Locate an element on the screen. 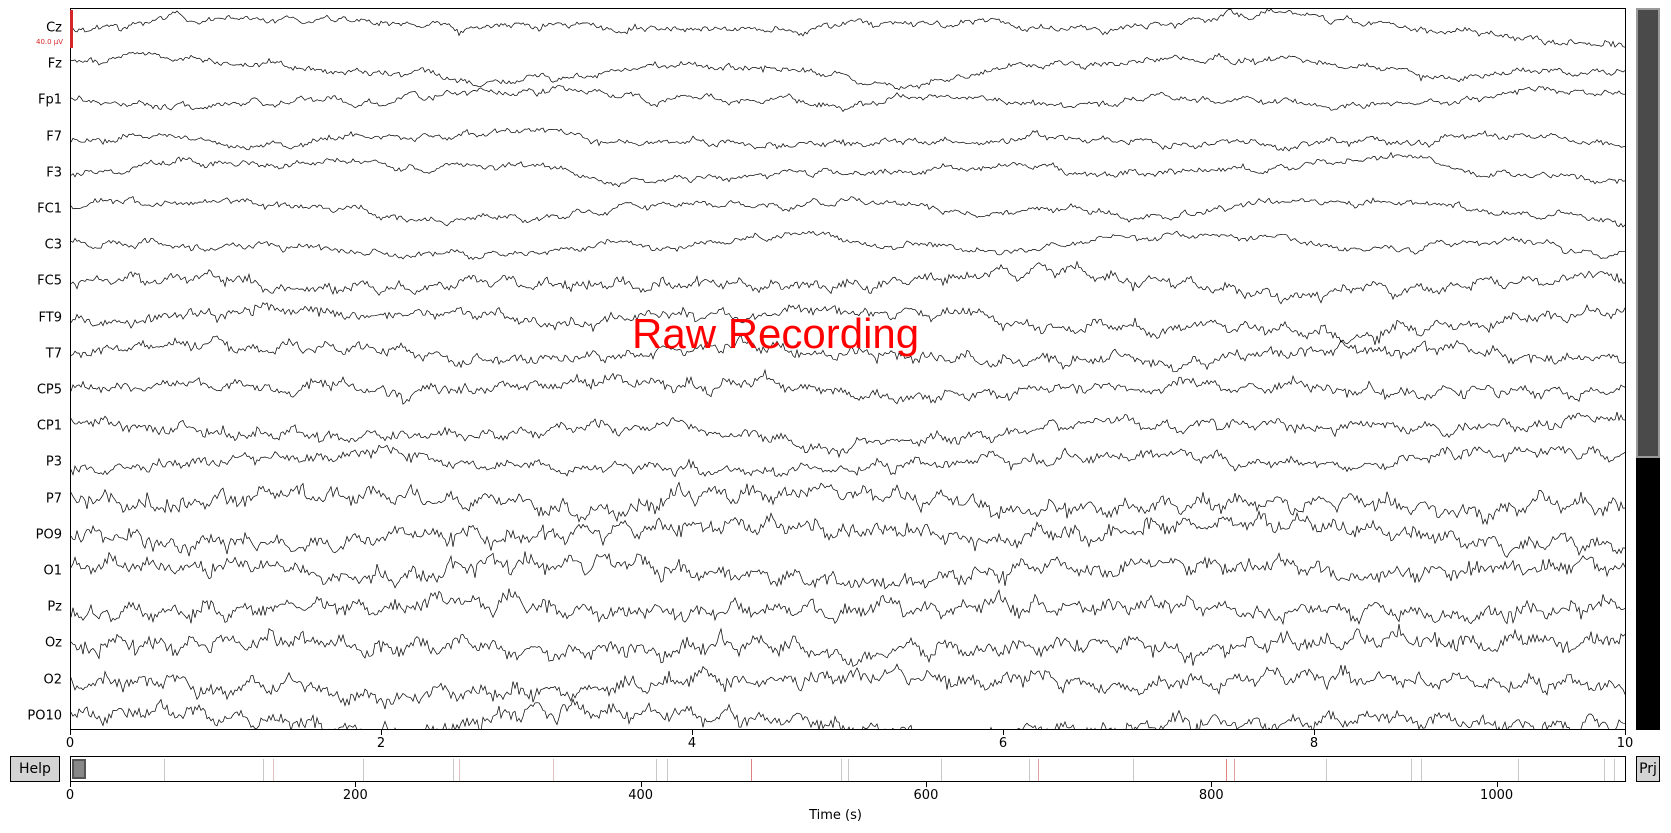 The height and width of the screenshot is (833, 1671). eeg-trace-po10 is located at coordinates (848, 714).